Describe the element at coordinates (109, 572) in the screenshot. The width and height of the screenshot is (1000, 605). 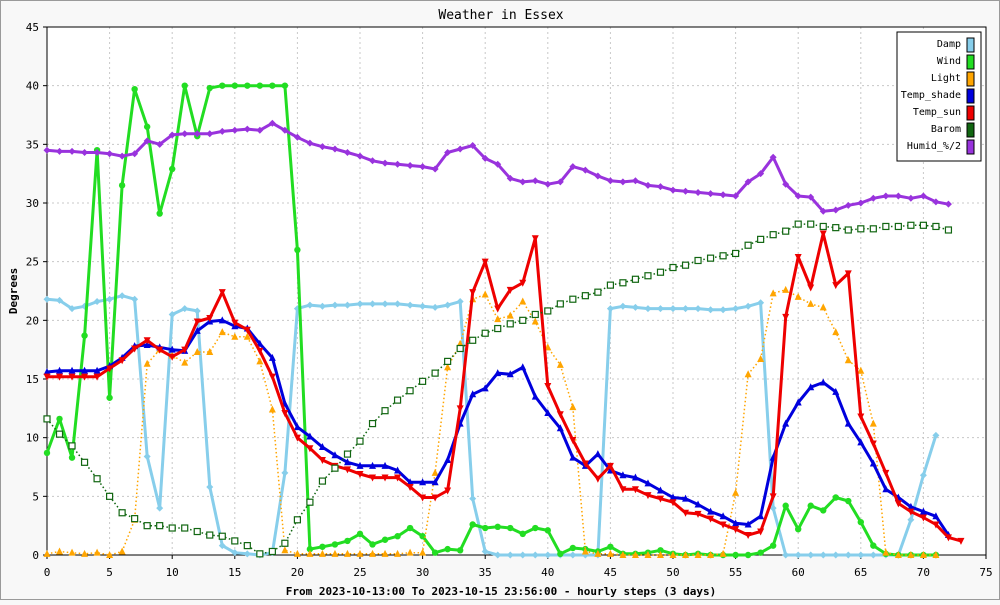
I see `x-tick-label: 5` at that location.